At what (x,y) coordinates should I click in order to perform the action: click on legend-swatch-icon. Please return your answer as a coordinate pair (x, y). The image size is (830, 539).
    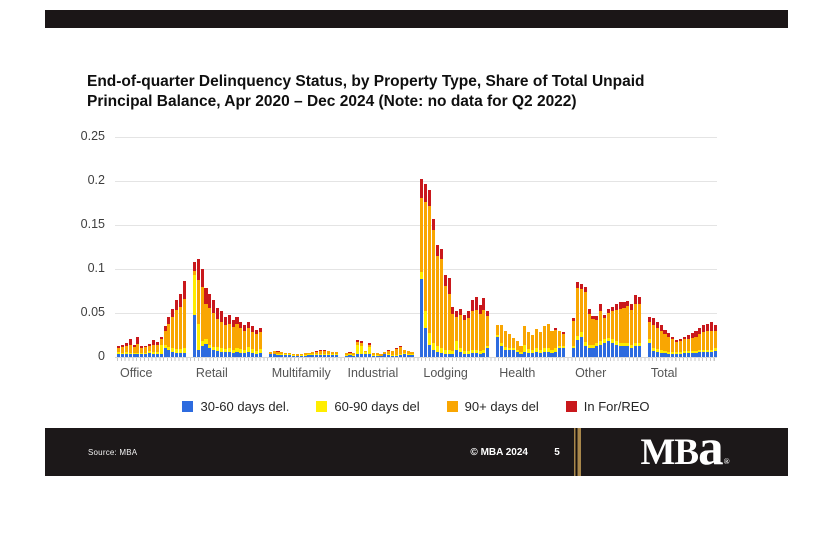
    Looking at the image, I should click on (322, 406).